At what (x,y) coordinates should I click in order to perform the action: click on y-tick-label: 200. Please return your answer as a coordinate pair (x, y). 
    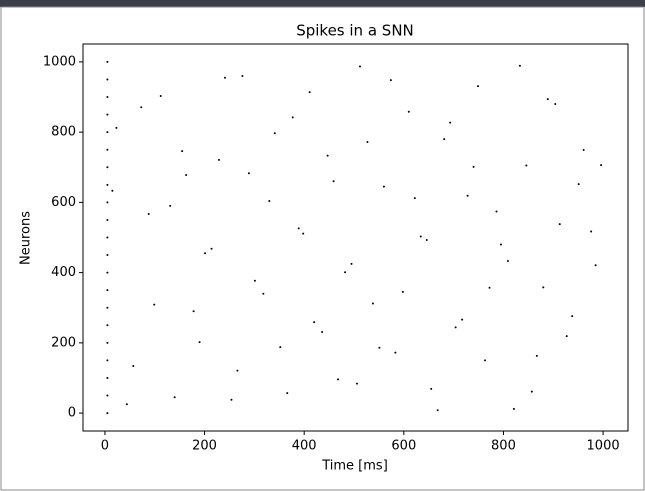
    Looking at the image, I should click on (63, 342).